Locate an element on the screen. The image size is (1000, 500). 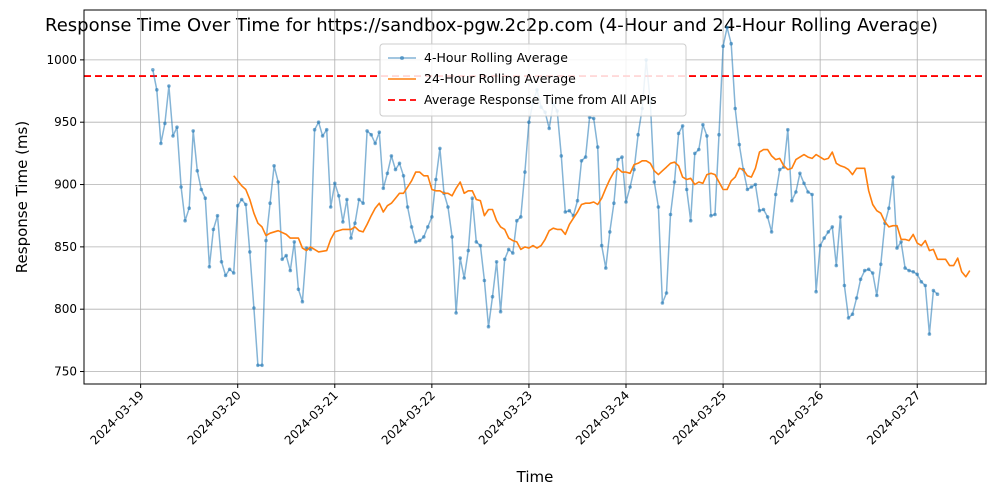
legend-marker-4h is located at coordinates (402, 58).